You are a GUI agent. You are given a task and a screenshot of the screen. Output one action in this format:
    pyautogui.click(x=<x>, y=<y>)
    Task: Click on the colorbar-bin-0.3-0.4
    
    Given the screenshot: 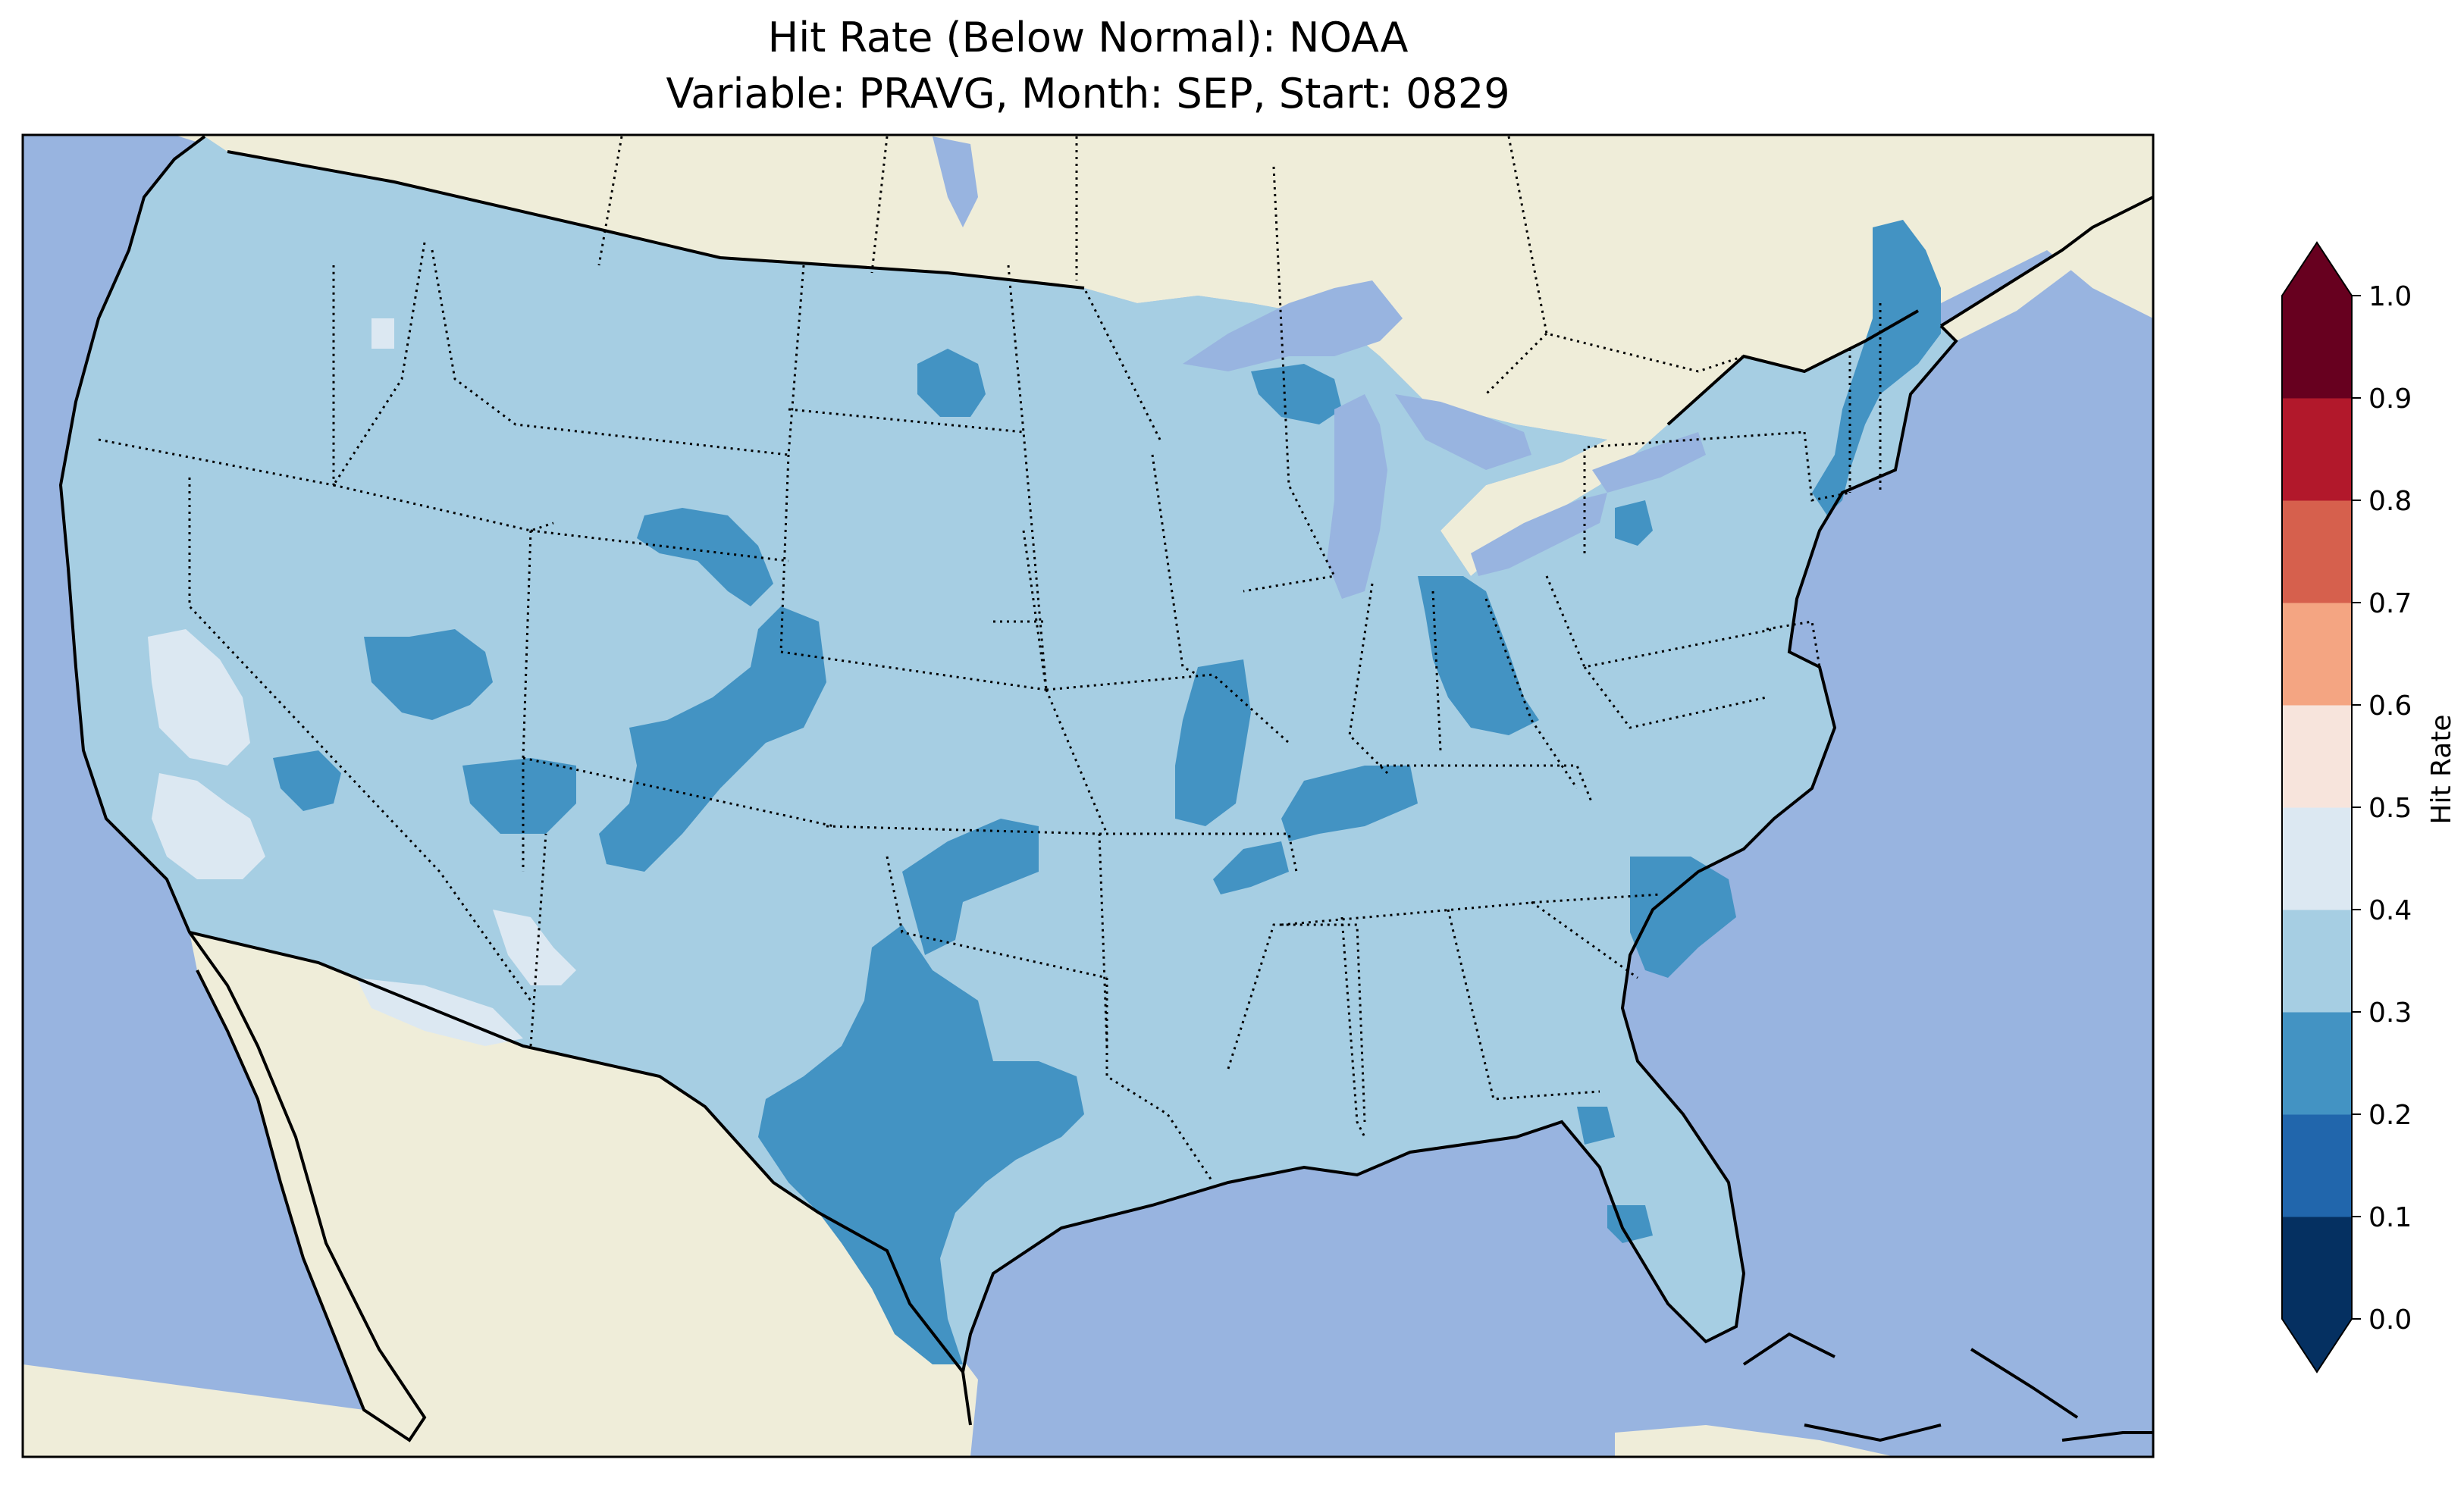 What is the action you would take?
    pyautogui.click(x=2317, y=961)
    